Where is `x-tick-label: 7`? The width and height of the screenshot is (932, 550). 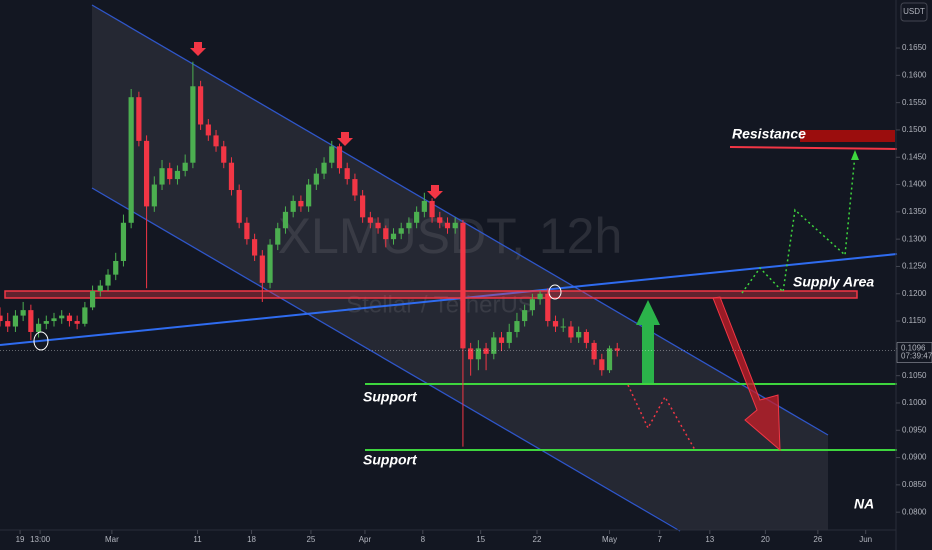 x-tick-label: 7 is located at coordinates (659, 539).